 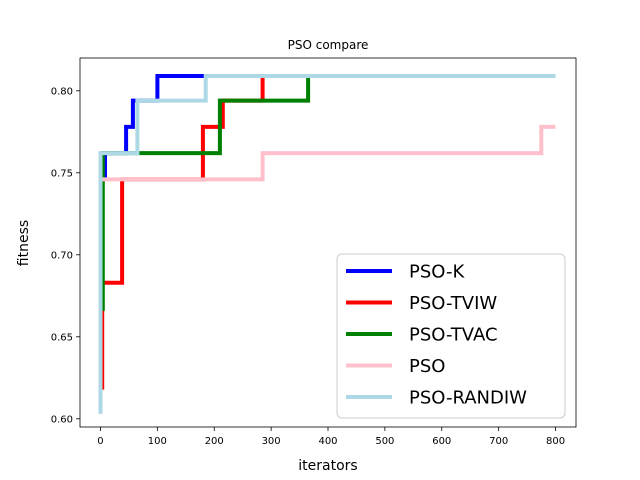 I want to click on x-tick-label: 800, so click(x=555, y=441).